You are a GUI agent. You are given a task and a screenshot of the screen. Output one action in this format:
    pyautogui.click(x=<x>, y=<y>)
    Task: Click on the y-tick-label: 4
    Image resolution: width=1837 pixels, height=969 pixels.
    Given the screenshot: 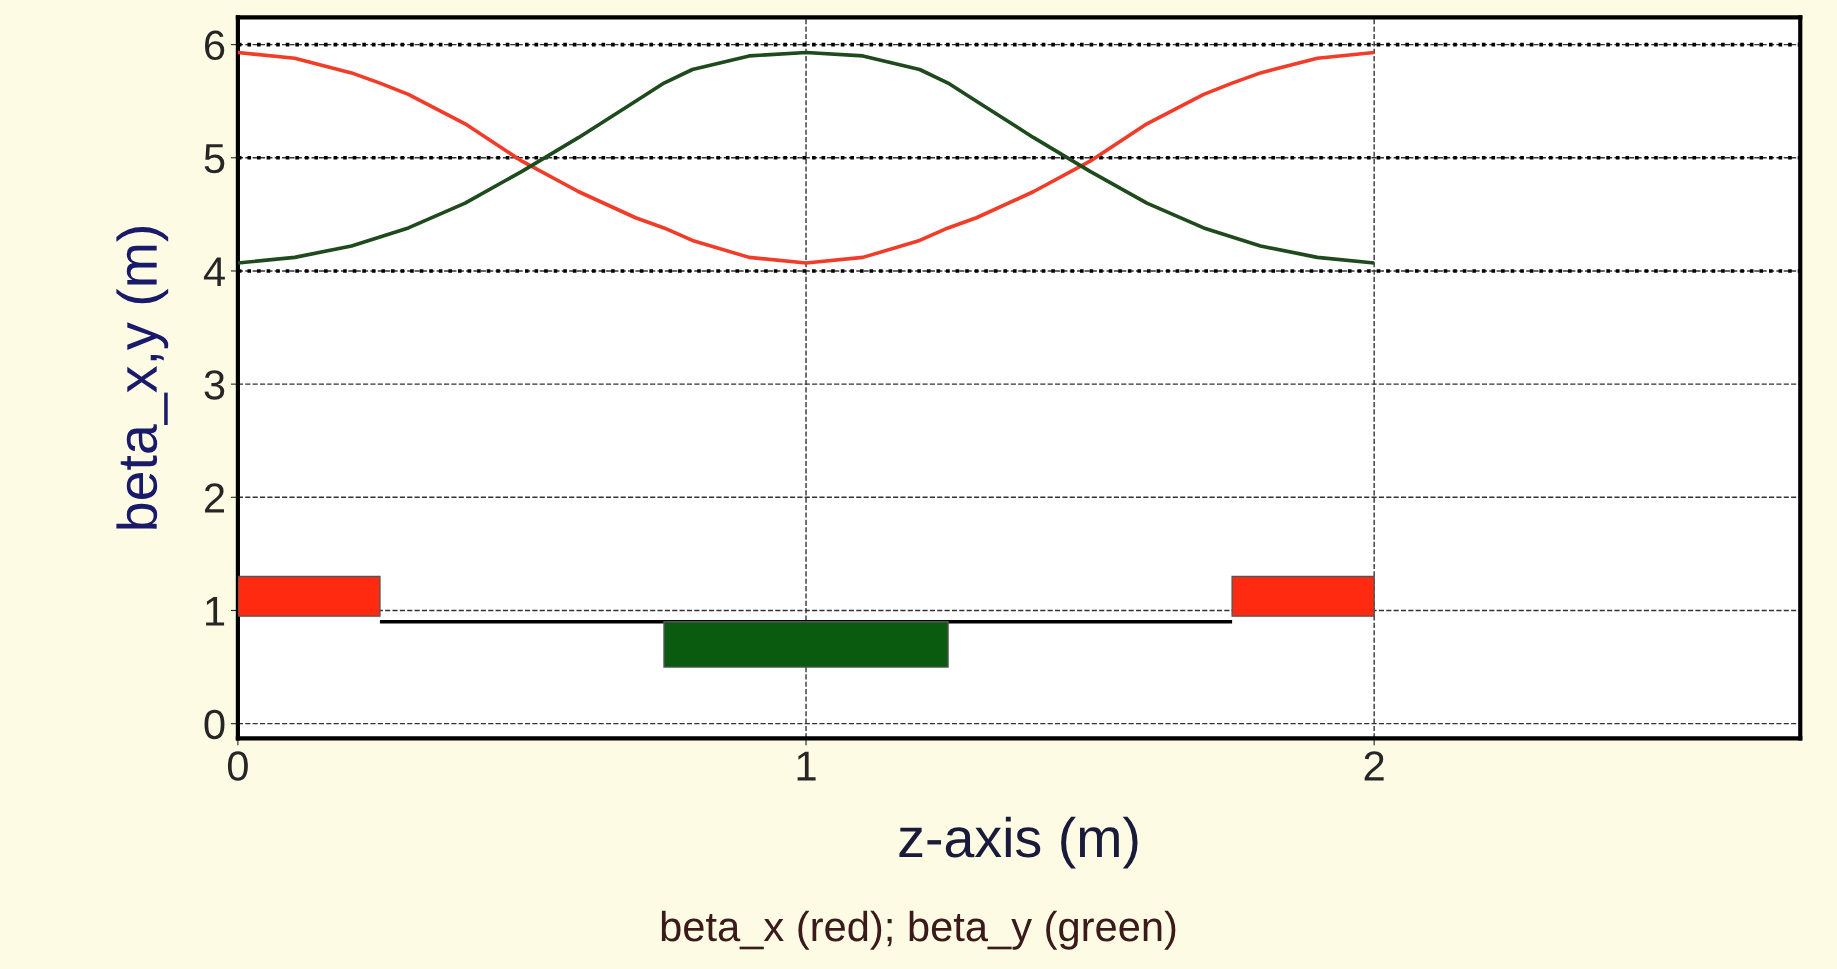 What is the action you would take?
    pyautogui.click(x=214, y=272)
    